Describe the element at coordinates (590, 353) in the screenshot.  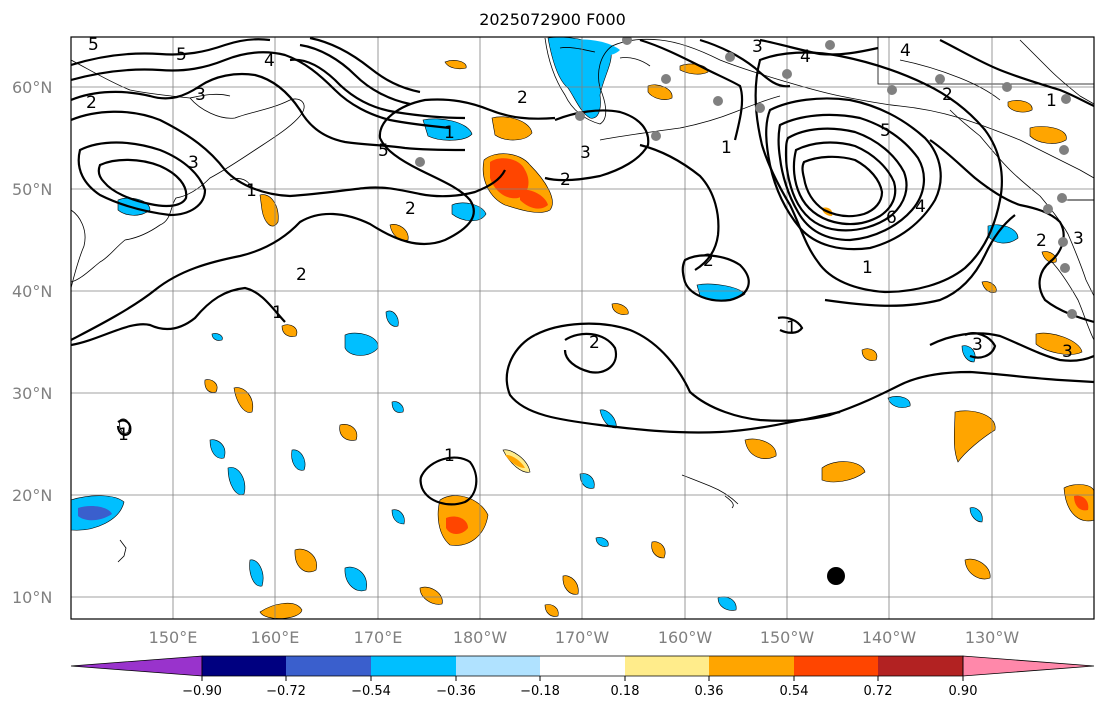
I see `contour-2-loop` at that location.